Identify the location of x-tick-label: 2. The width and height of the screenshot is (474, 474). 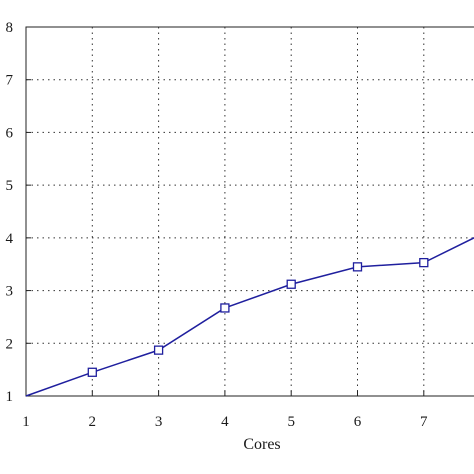
(93, 422).